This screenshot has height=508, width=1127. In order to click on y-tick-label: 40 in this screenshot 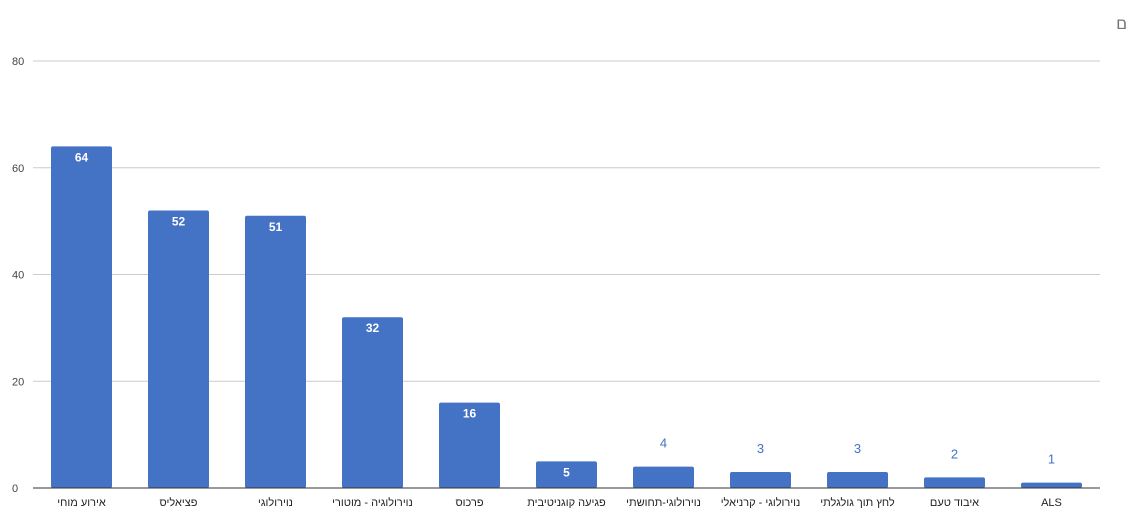, I will do `click(18, 276)`.